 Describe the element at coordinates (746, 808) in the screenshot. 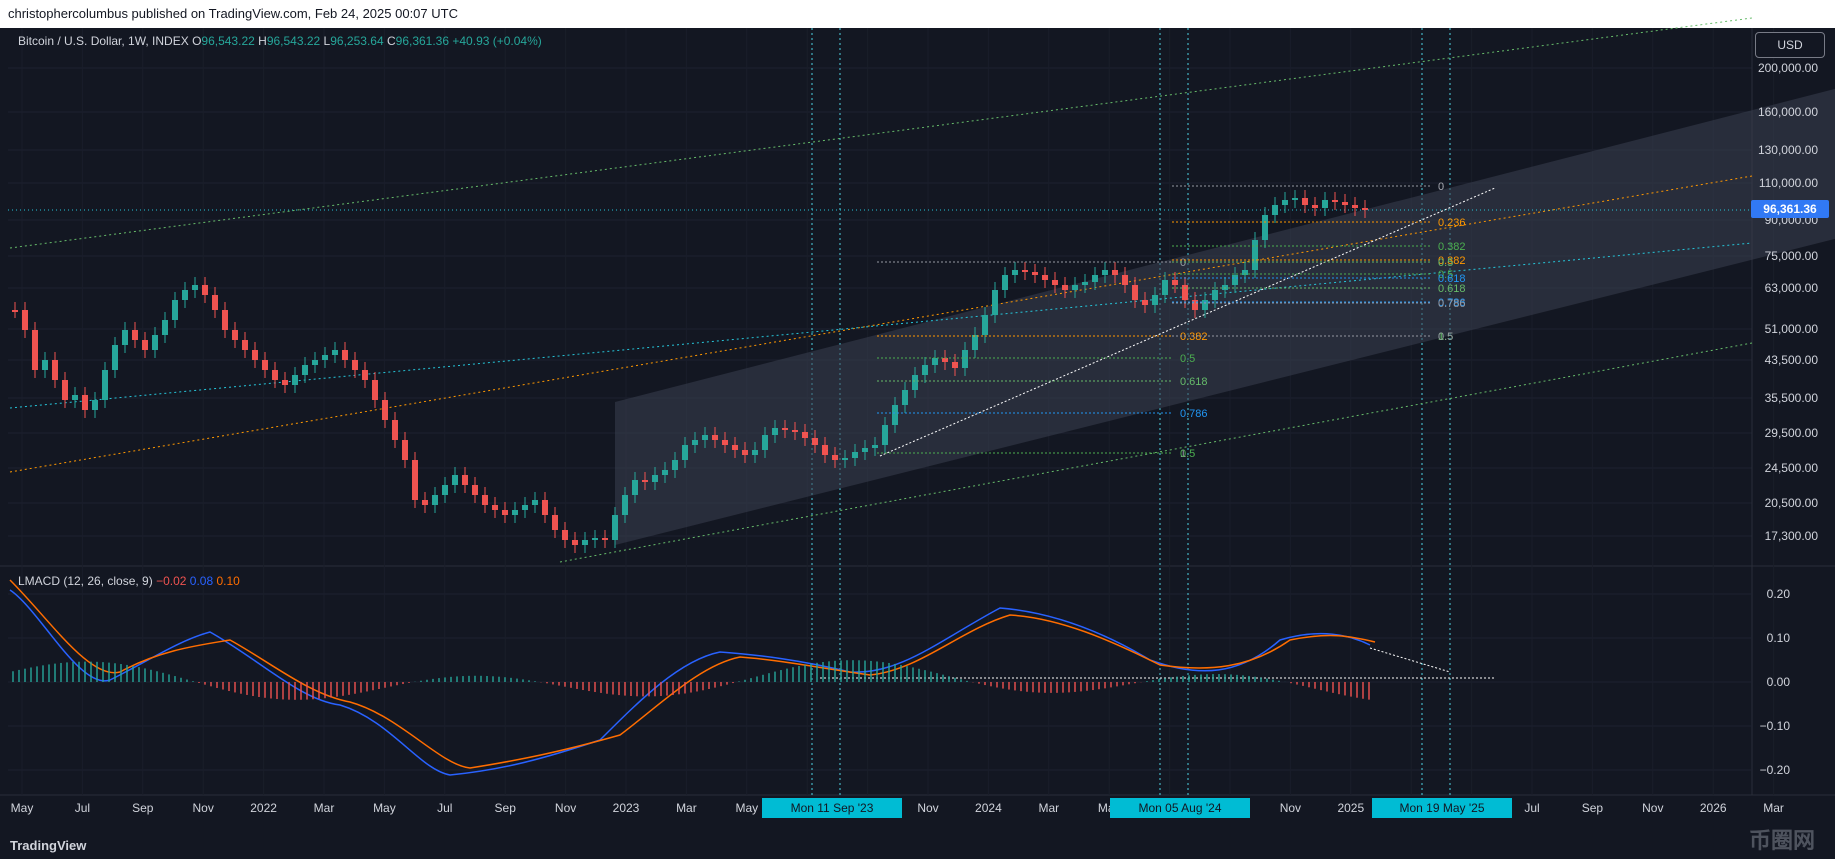

I see `time-tick-label: May` at that location.